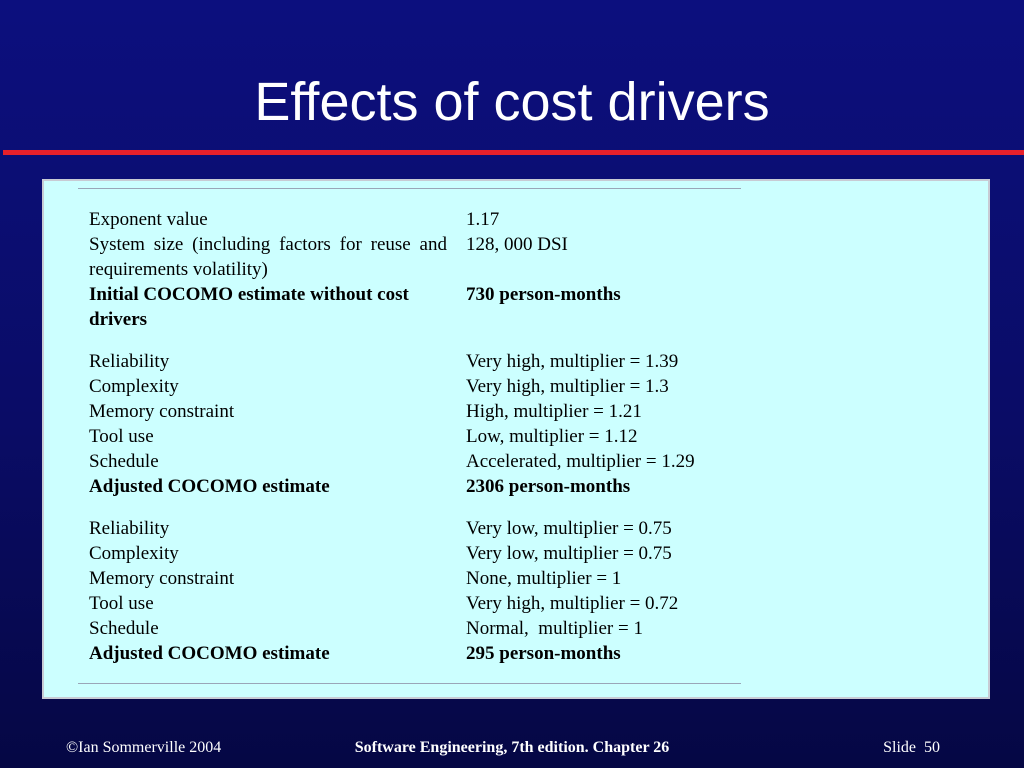  I want to click on footer-copyright: ©Ian Sommerville 2004, so click(144, 747).